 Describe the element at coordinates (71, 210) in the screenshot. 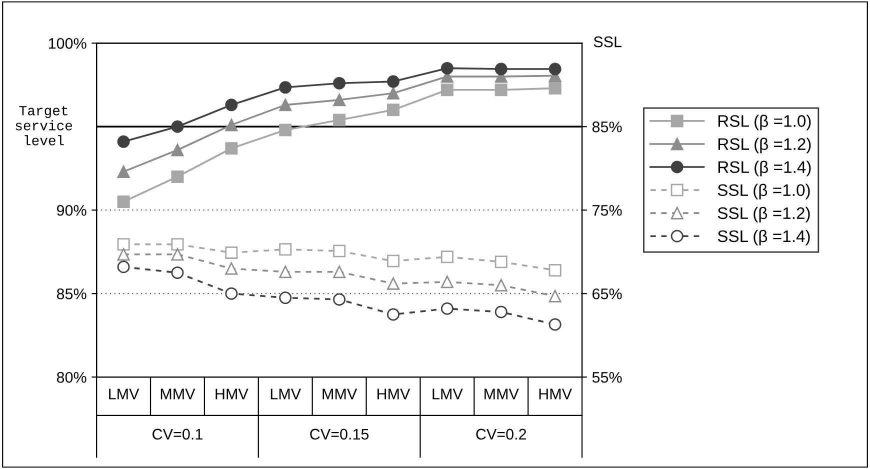

I see `y-tick-label: 90%` at that location.